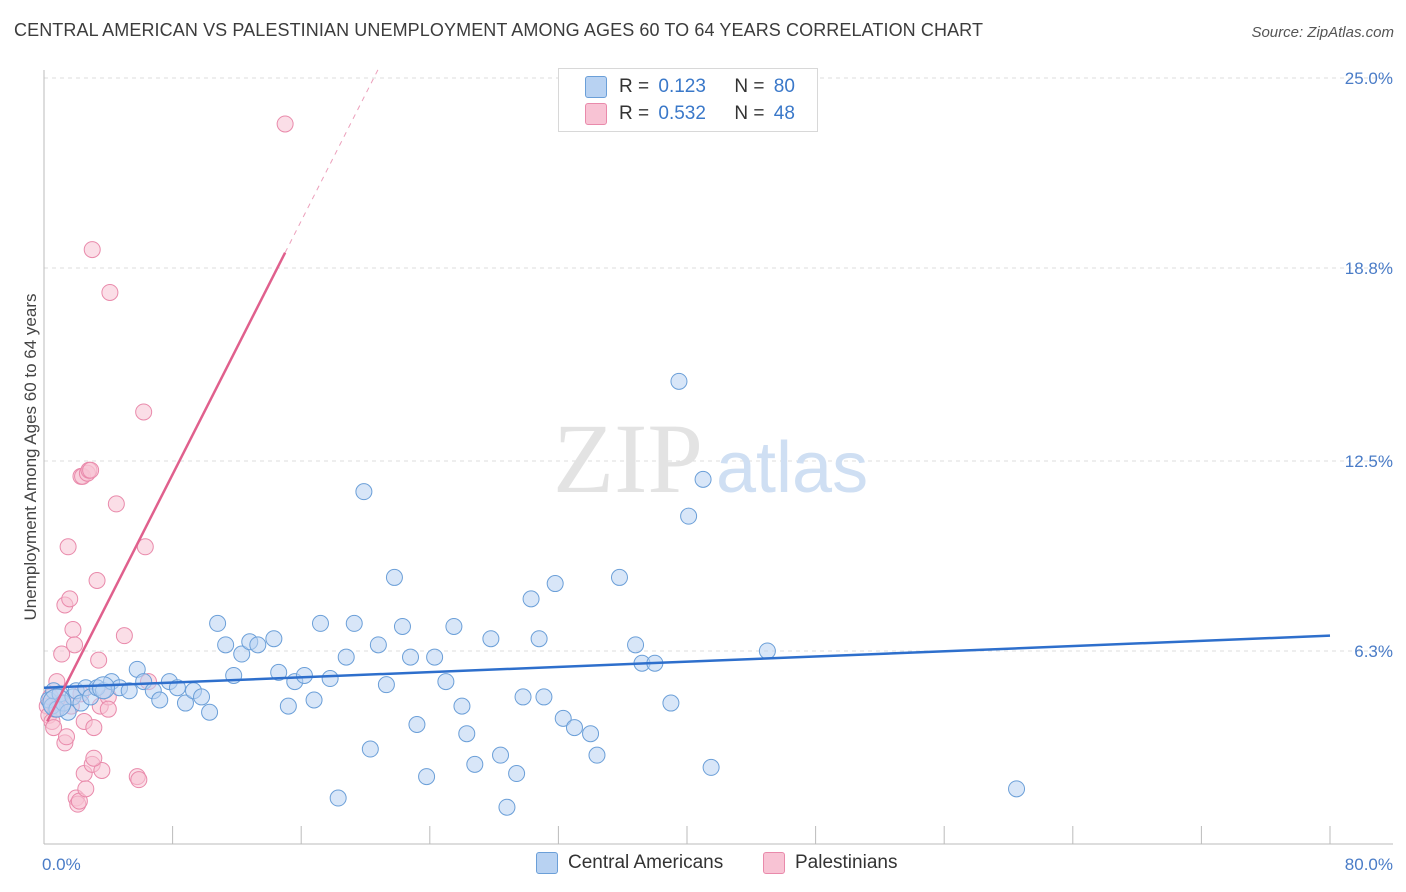 The height and width of the screenshot is (892, 1406). I want to click on watermark: ZIP atlas, so click(710, 458).